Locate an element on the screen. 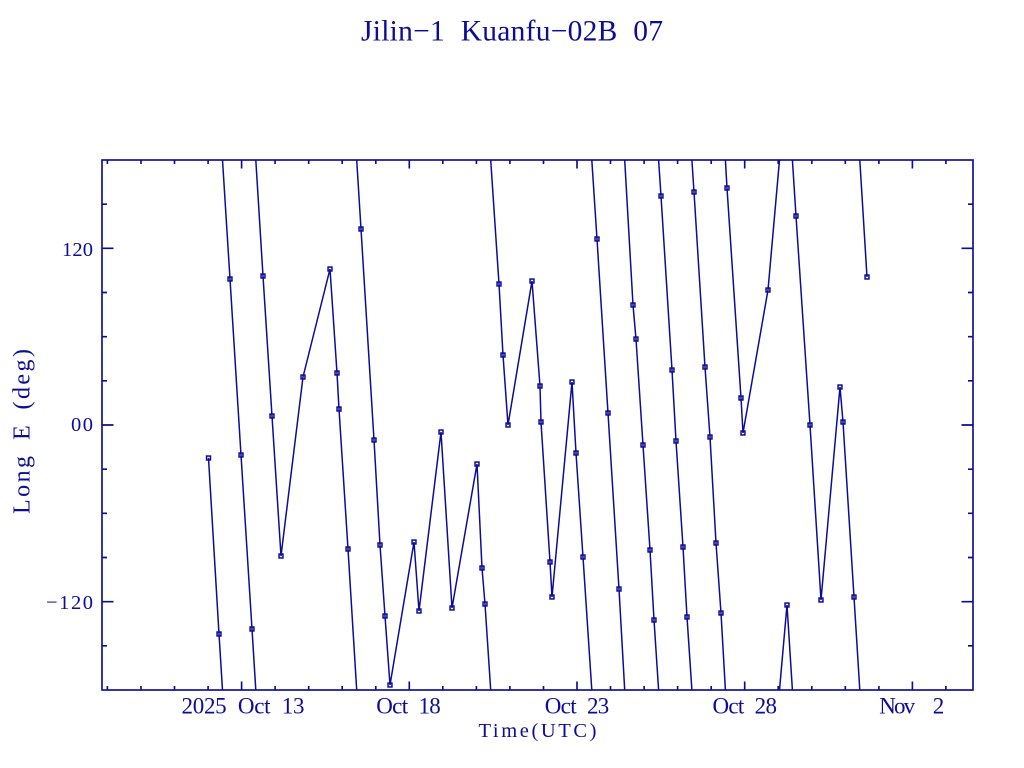 The height and width of the screenshot is (768, 1024). svg-text: −120 is located at coordinates (69, 603).